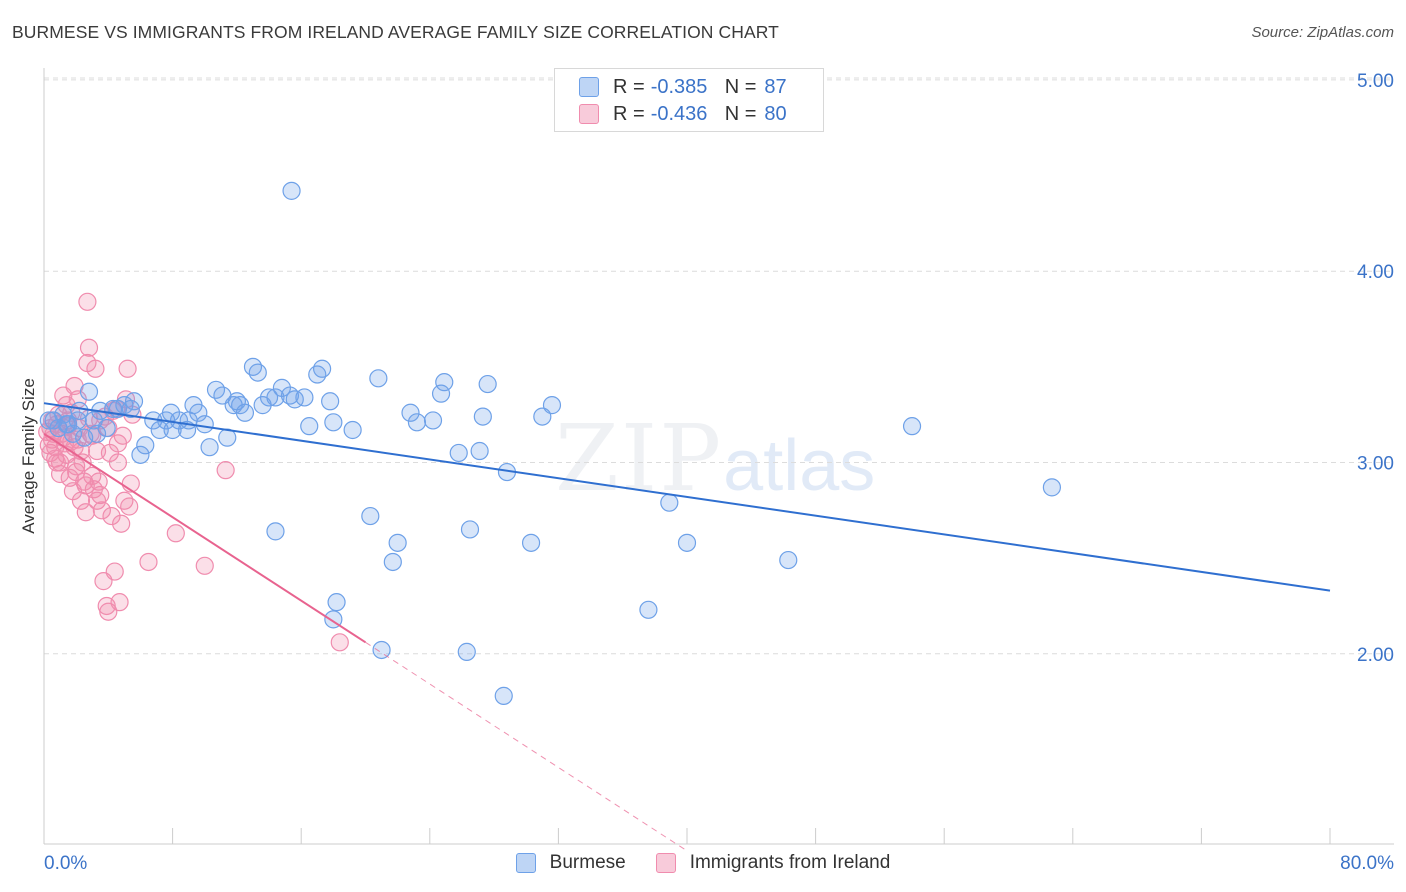 Image resolution: width=1406 pixels, height=892 pixels. Describe the element at coordinates (587, 862) in the screenshot. I see `legend-label-burmese: Burmese` at that location.